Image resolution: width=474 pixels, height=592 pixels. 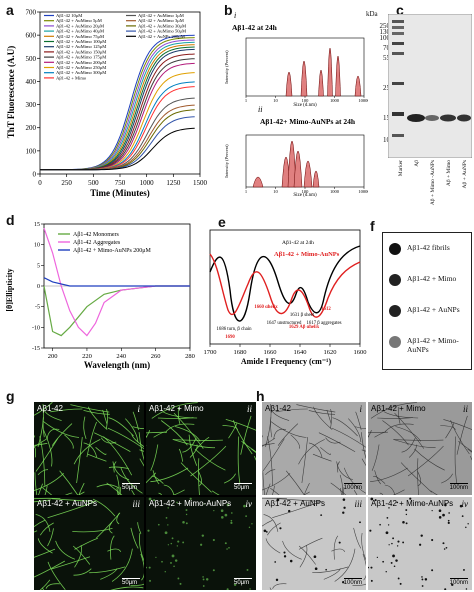 What do you see at coordinates (121, 356) in the screenshot?
I see `panel-d-xtick-label: 240` at bounding box center [121, 356].